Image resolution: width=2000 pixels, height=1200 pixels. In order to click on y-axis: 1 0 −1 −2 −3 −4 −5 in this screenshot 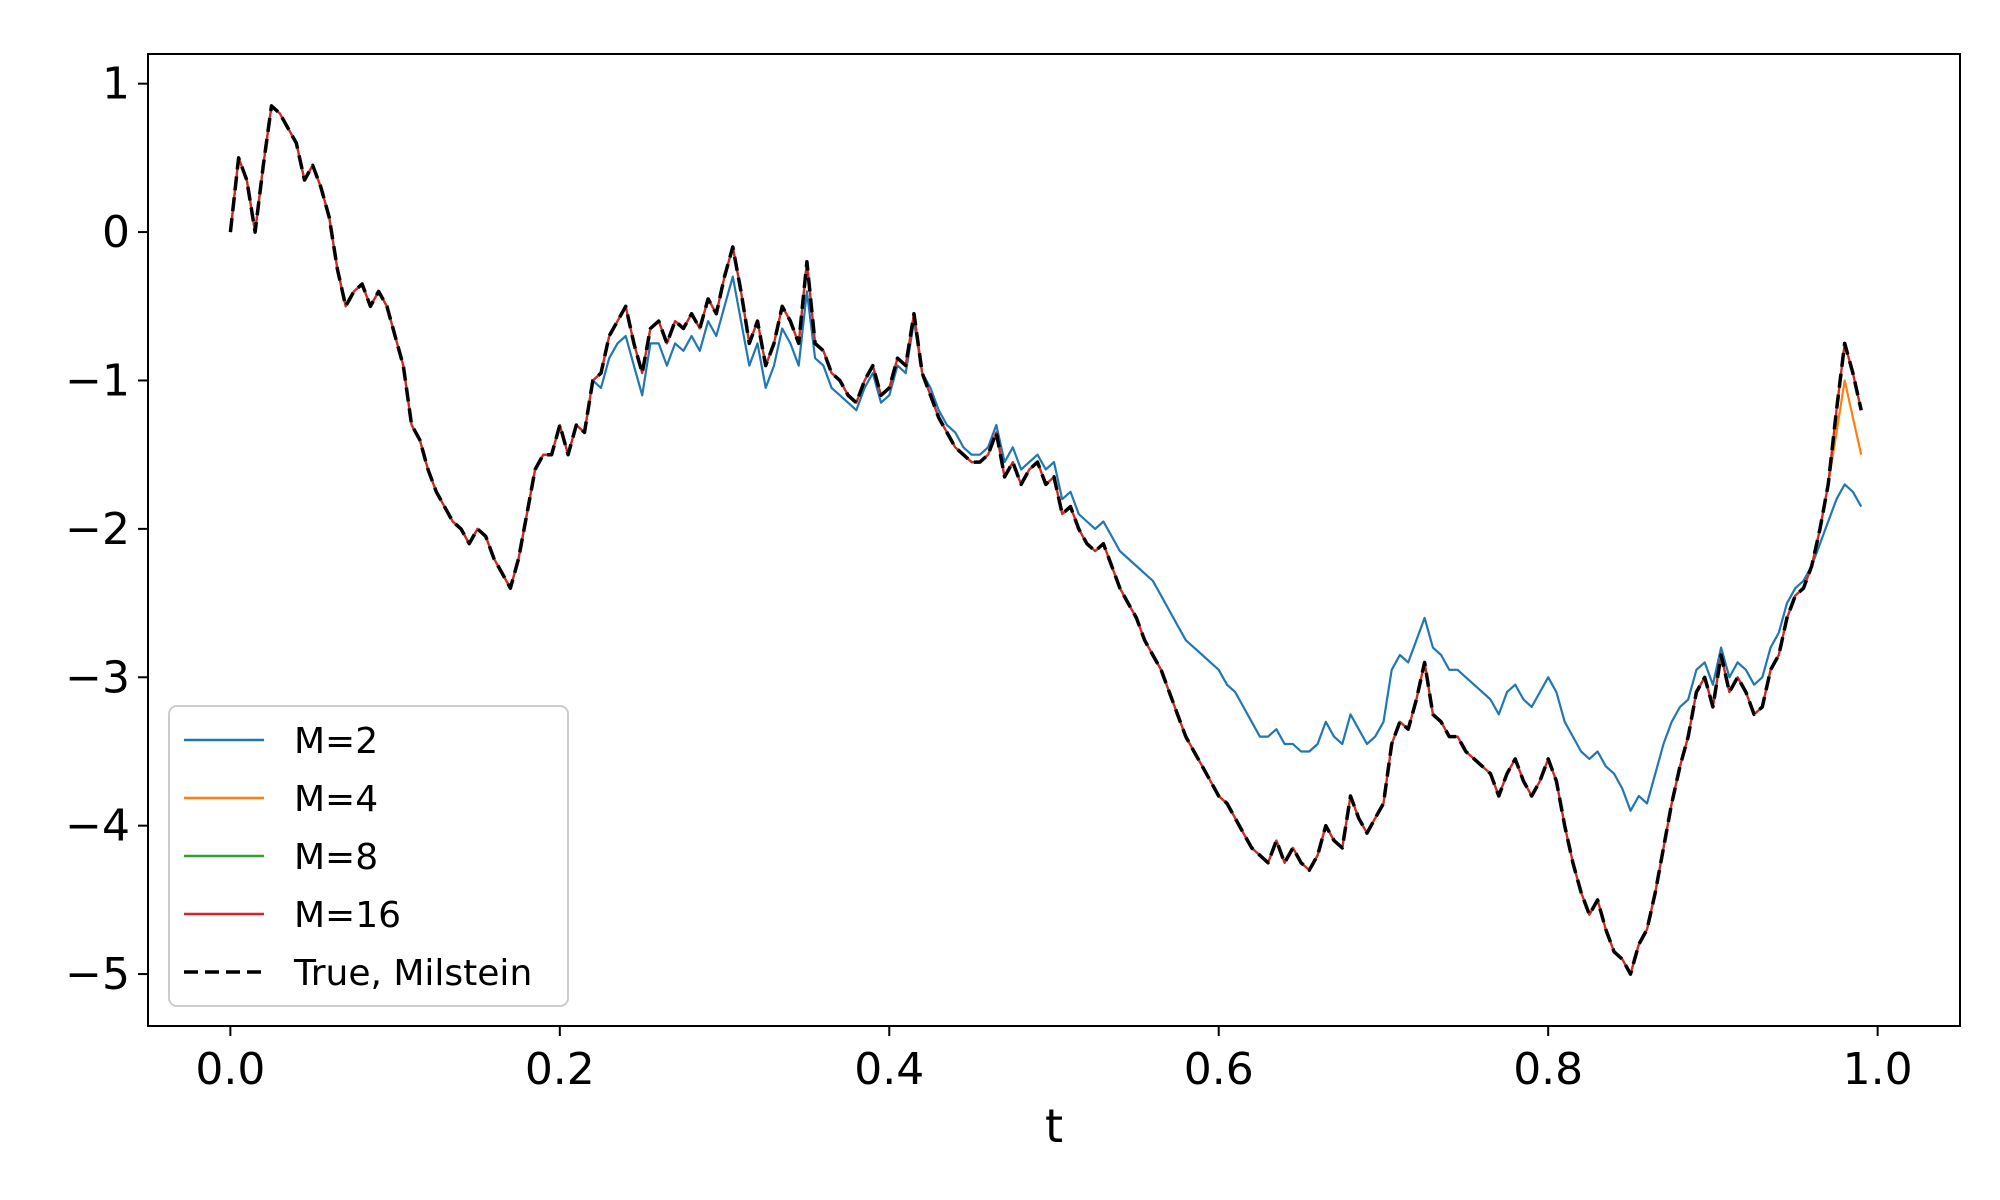, I will do `click(106, 529)`.